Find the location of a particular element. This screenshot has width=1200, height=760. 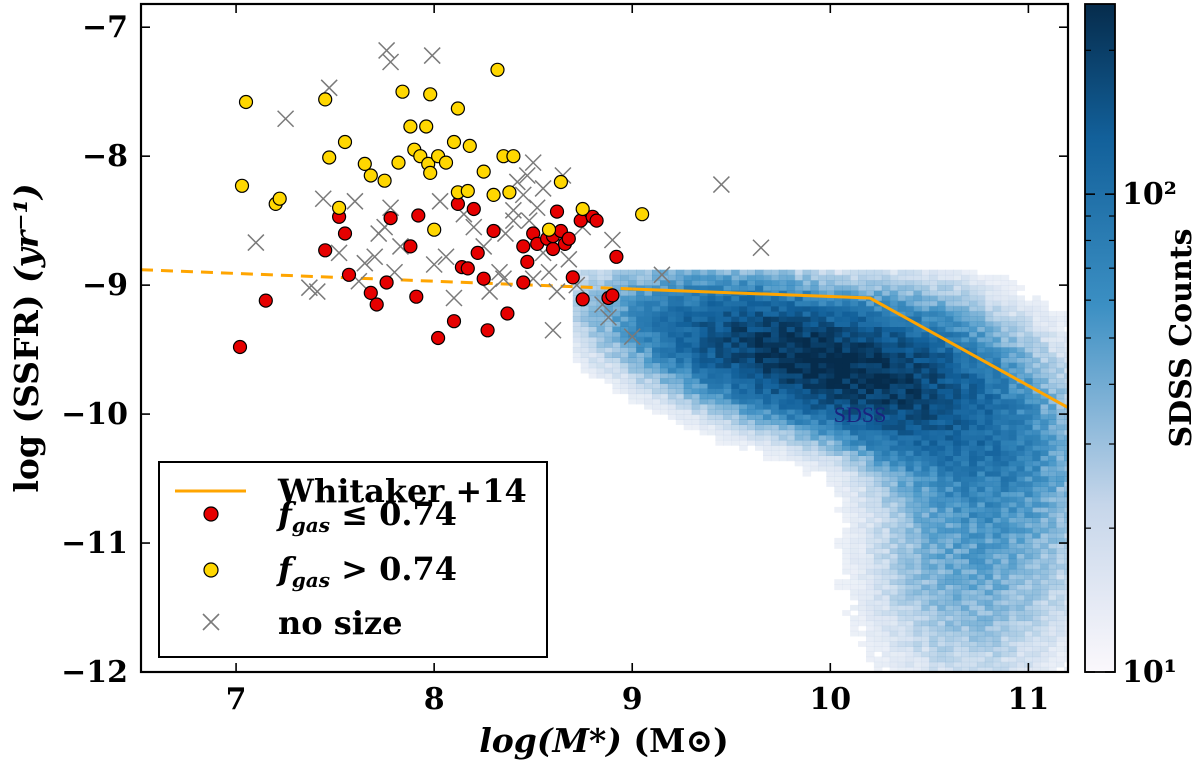

colorbar-label: SDSS Counts is located at coordinates (1181, 337).